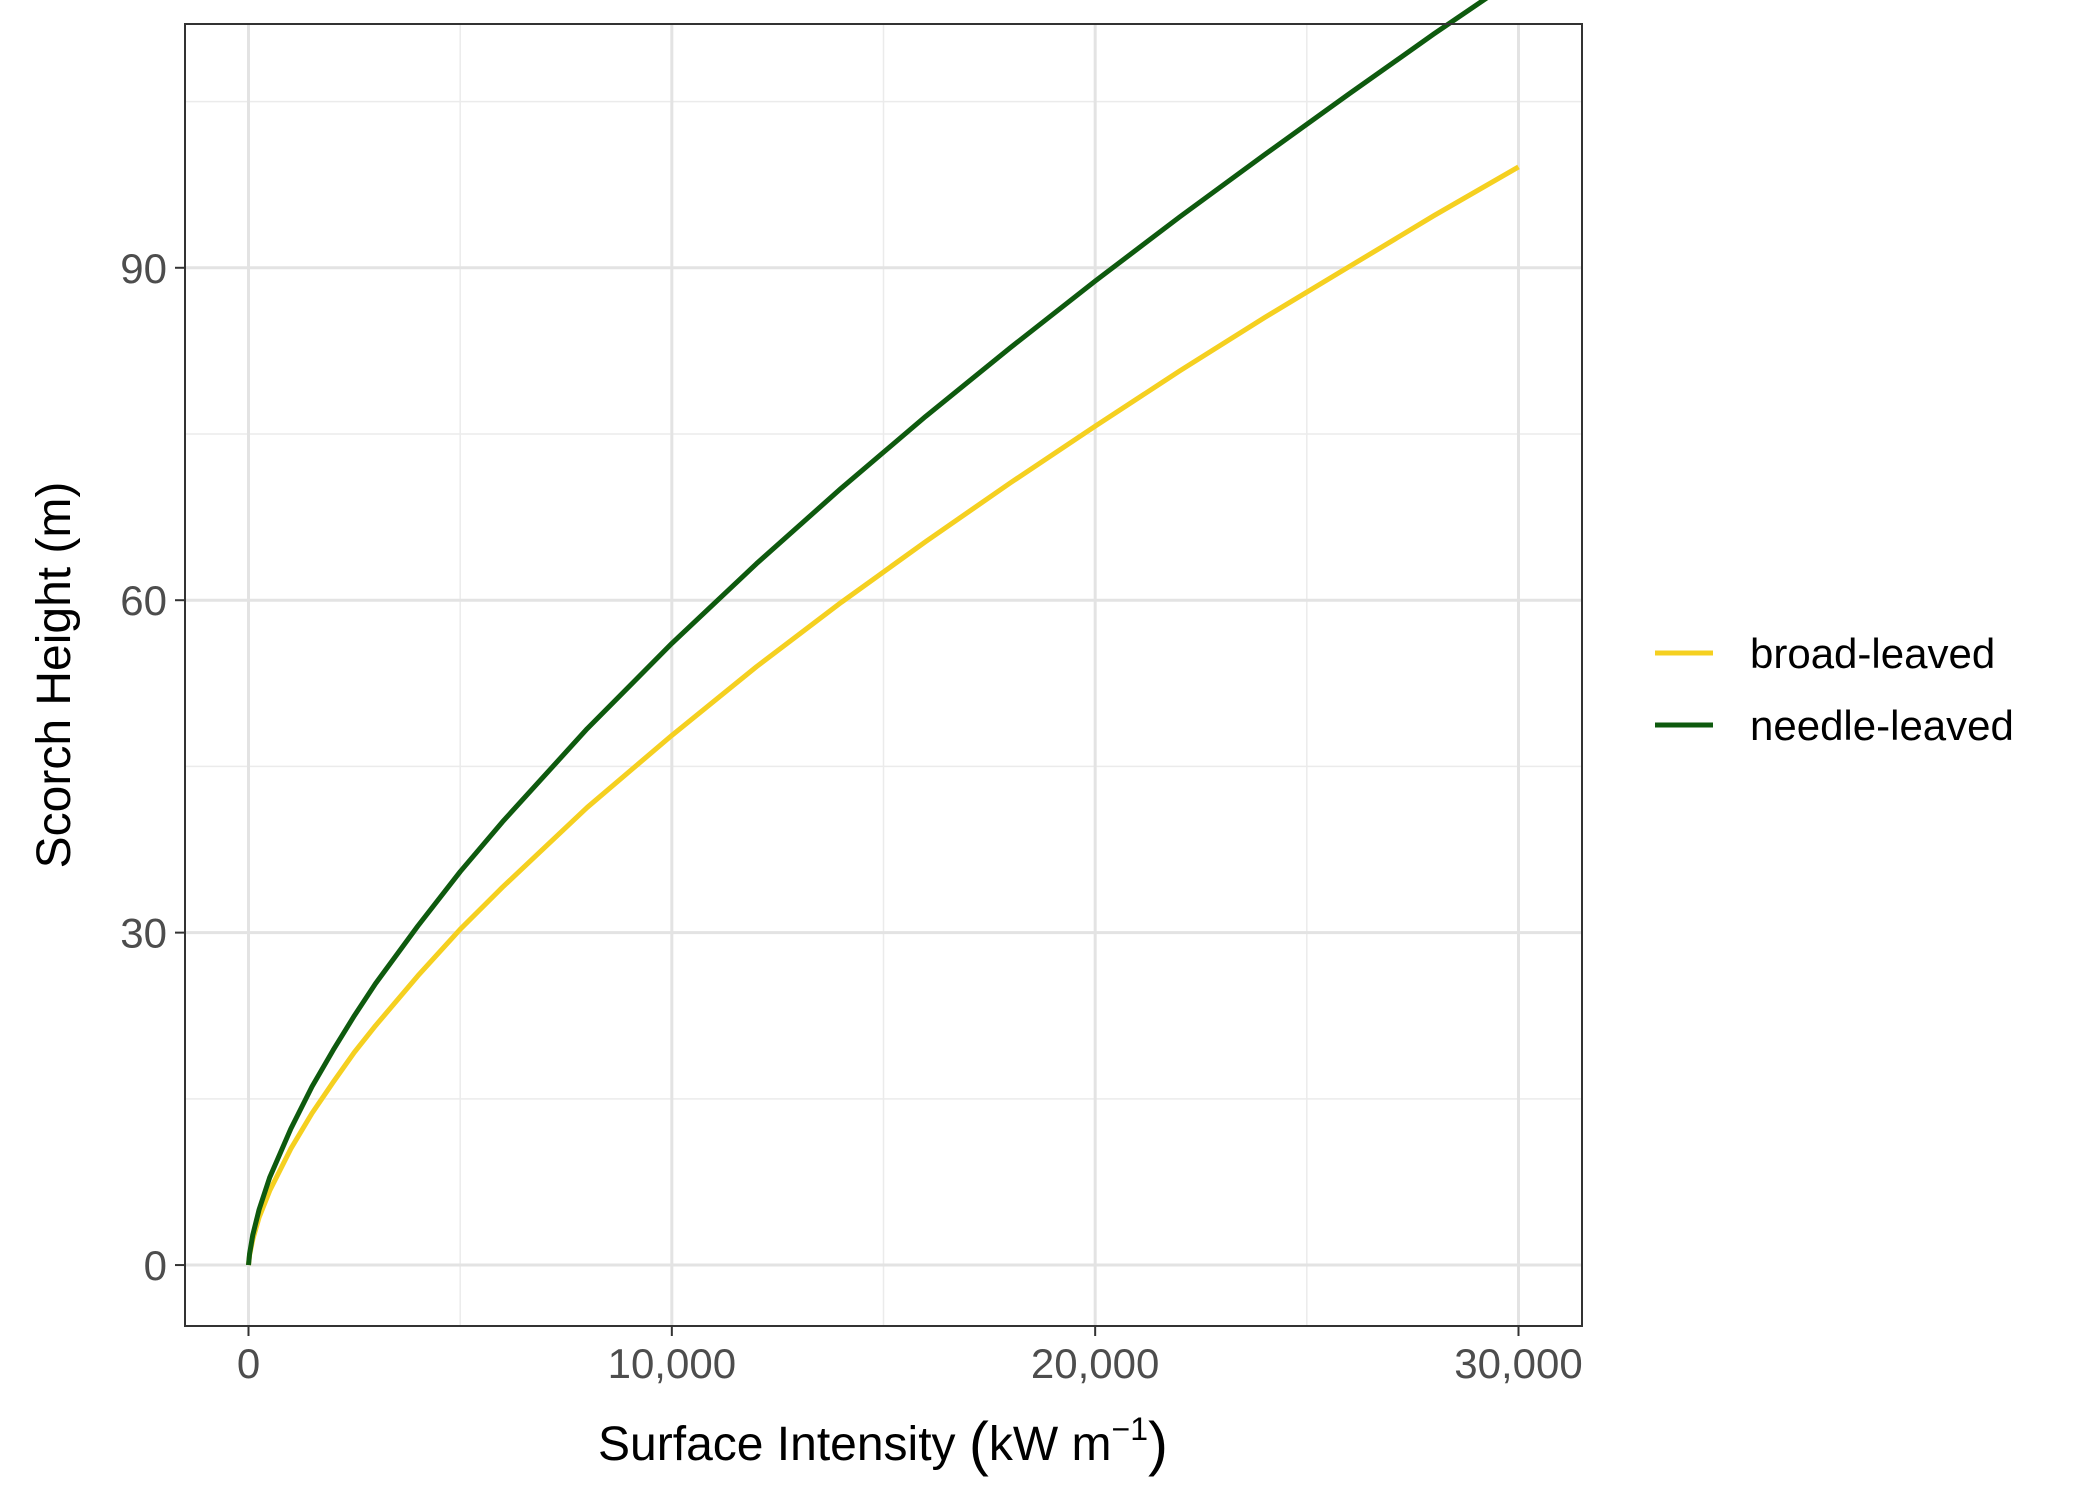 The height and width of the screenshot is (1500, 2100). What do you see at coordinates (1518, 1363) in the screenshot?
I see `x-tick-label: 30,000` at bounding box center [1518, 1363].